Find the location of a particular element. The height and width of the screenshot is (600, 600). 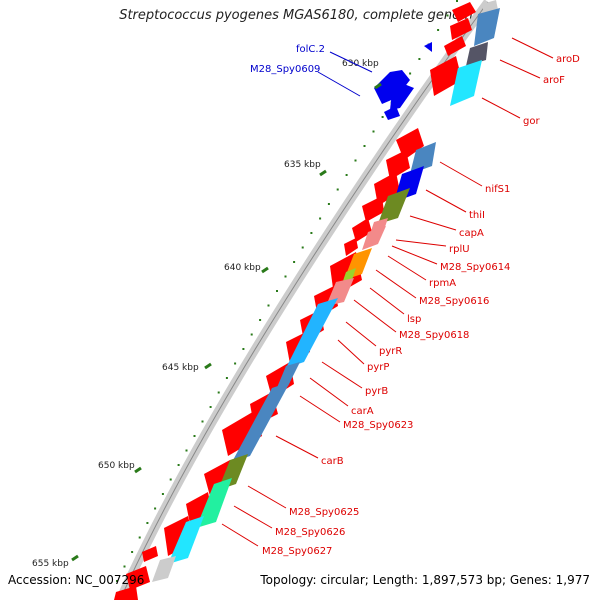

gene-label: capA is located at coordinates (471, 233).